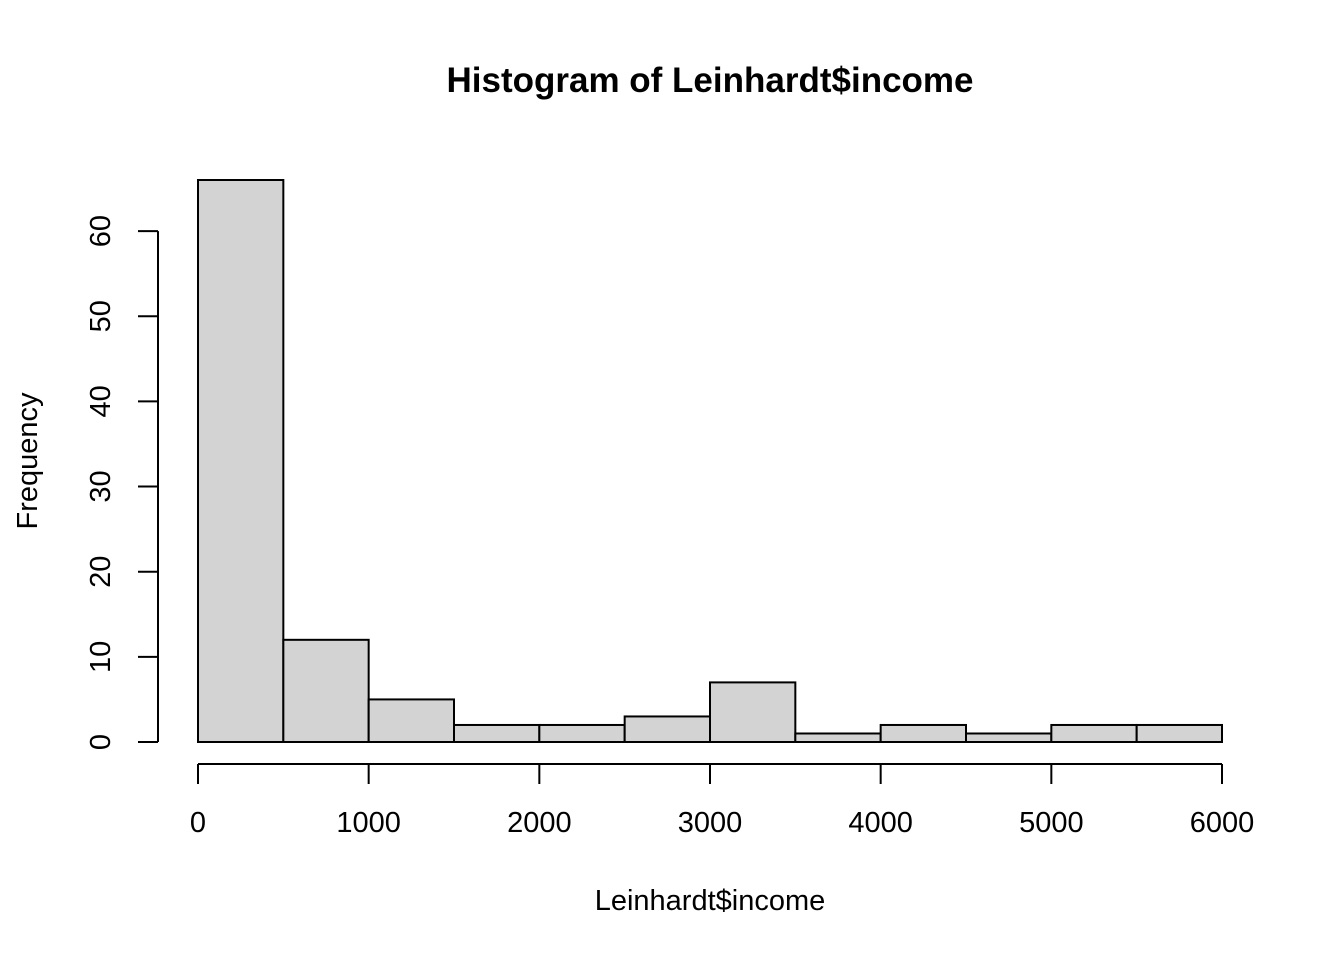 The height and width of the screenshot is (960, 1344). I want to click on y-axis: 0 10 20 30 40 50 60, so click(122, 482).